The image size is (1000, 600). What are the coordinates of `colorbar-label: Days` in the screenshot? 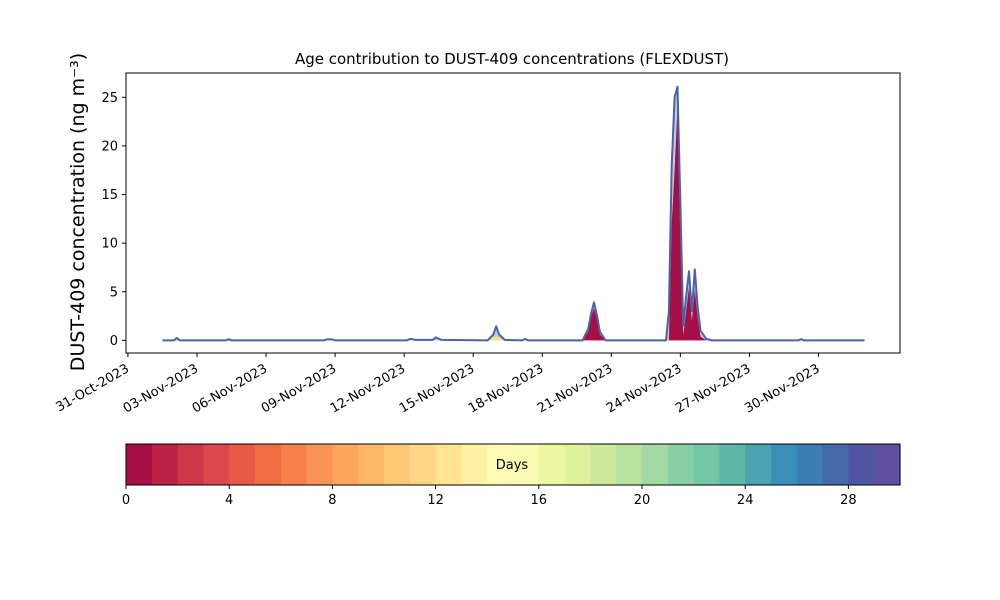 It's located at (512, 465).